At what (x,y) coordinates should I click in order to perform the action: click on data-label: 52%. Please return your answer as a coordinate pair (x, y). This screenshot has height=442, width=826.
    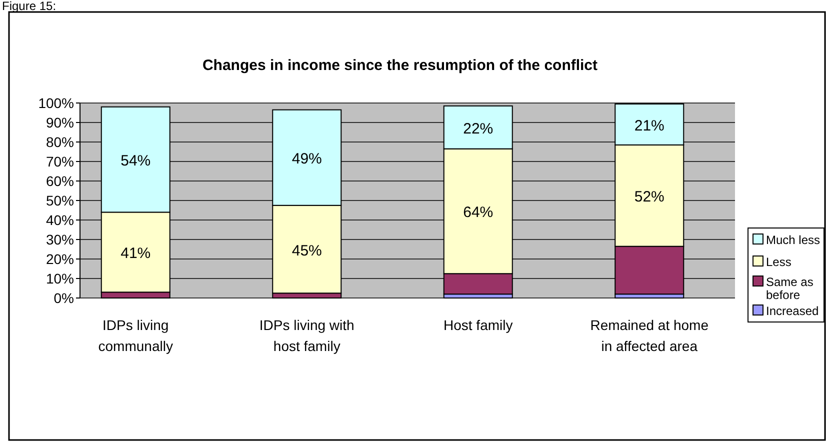
    Looking at the image, I should click on (649, 197).